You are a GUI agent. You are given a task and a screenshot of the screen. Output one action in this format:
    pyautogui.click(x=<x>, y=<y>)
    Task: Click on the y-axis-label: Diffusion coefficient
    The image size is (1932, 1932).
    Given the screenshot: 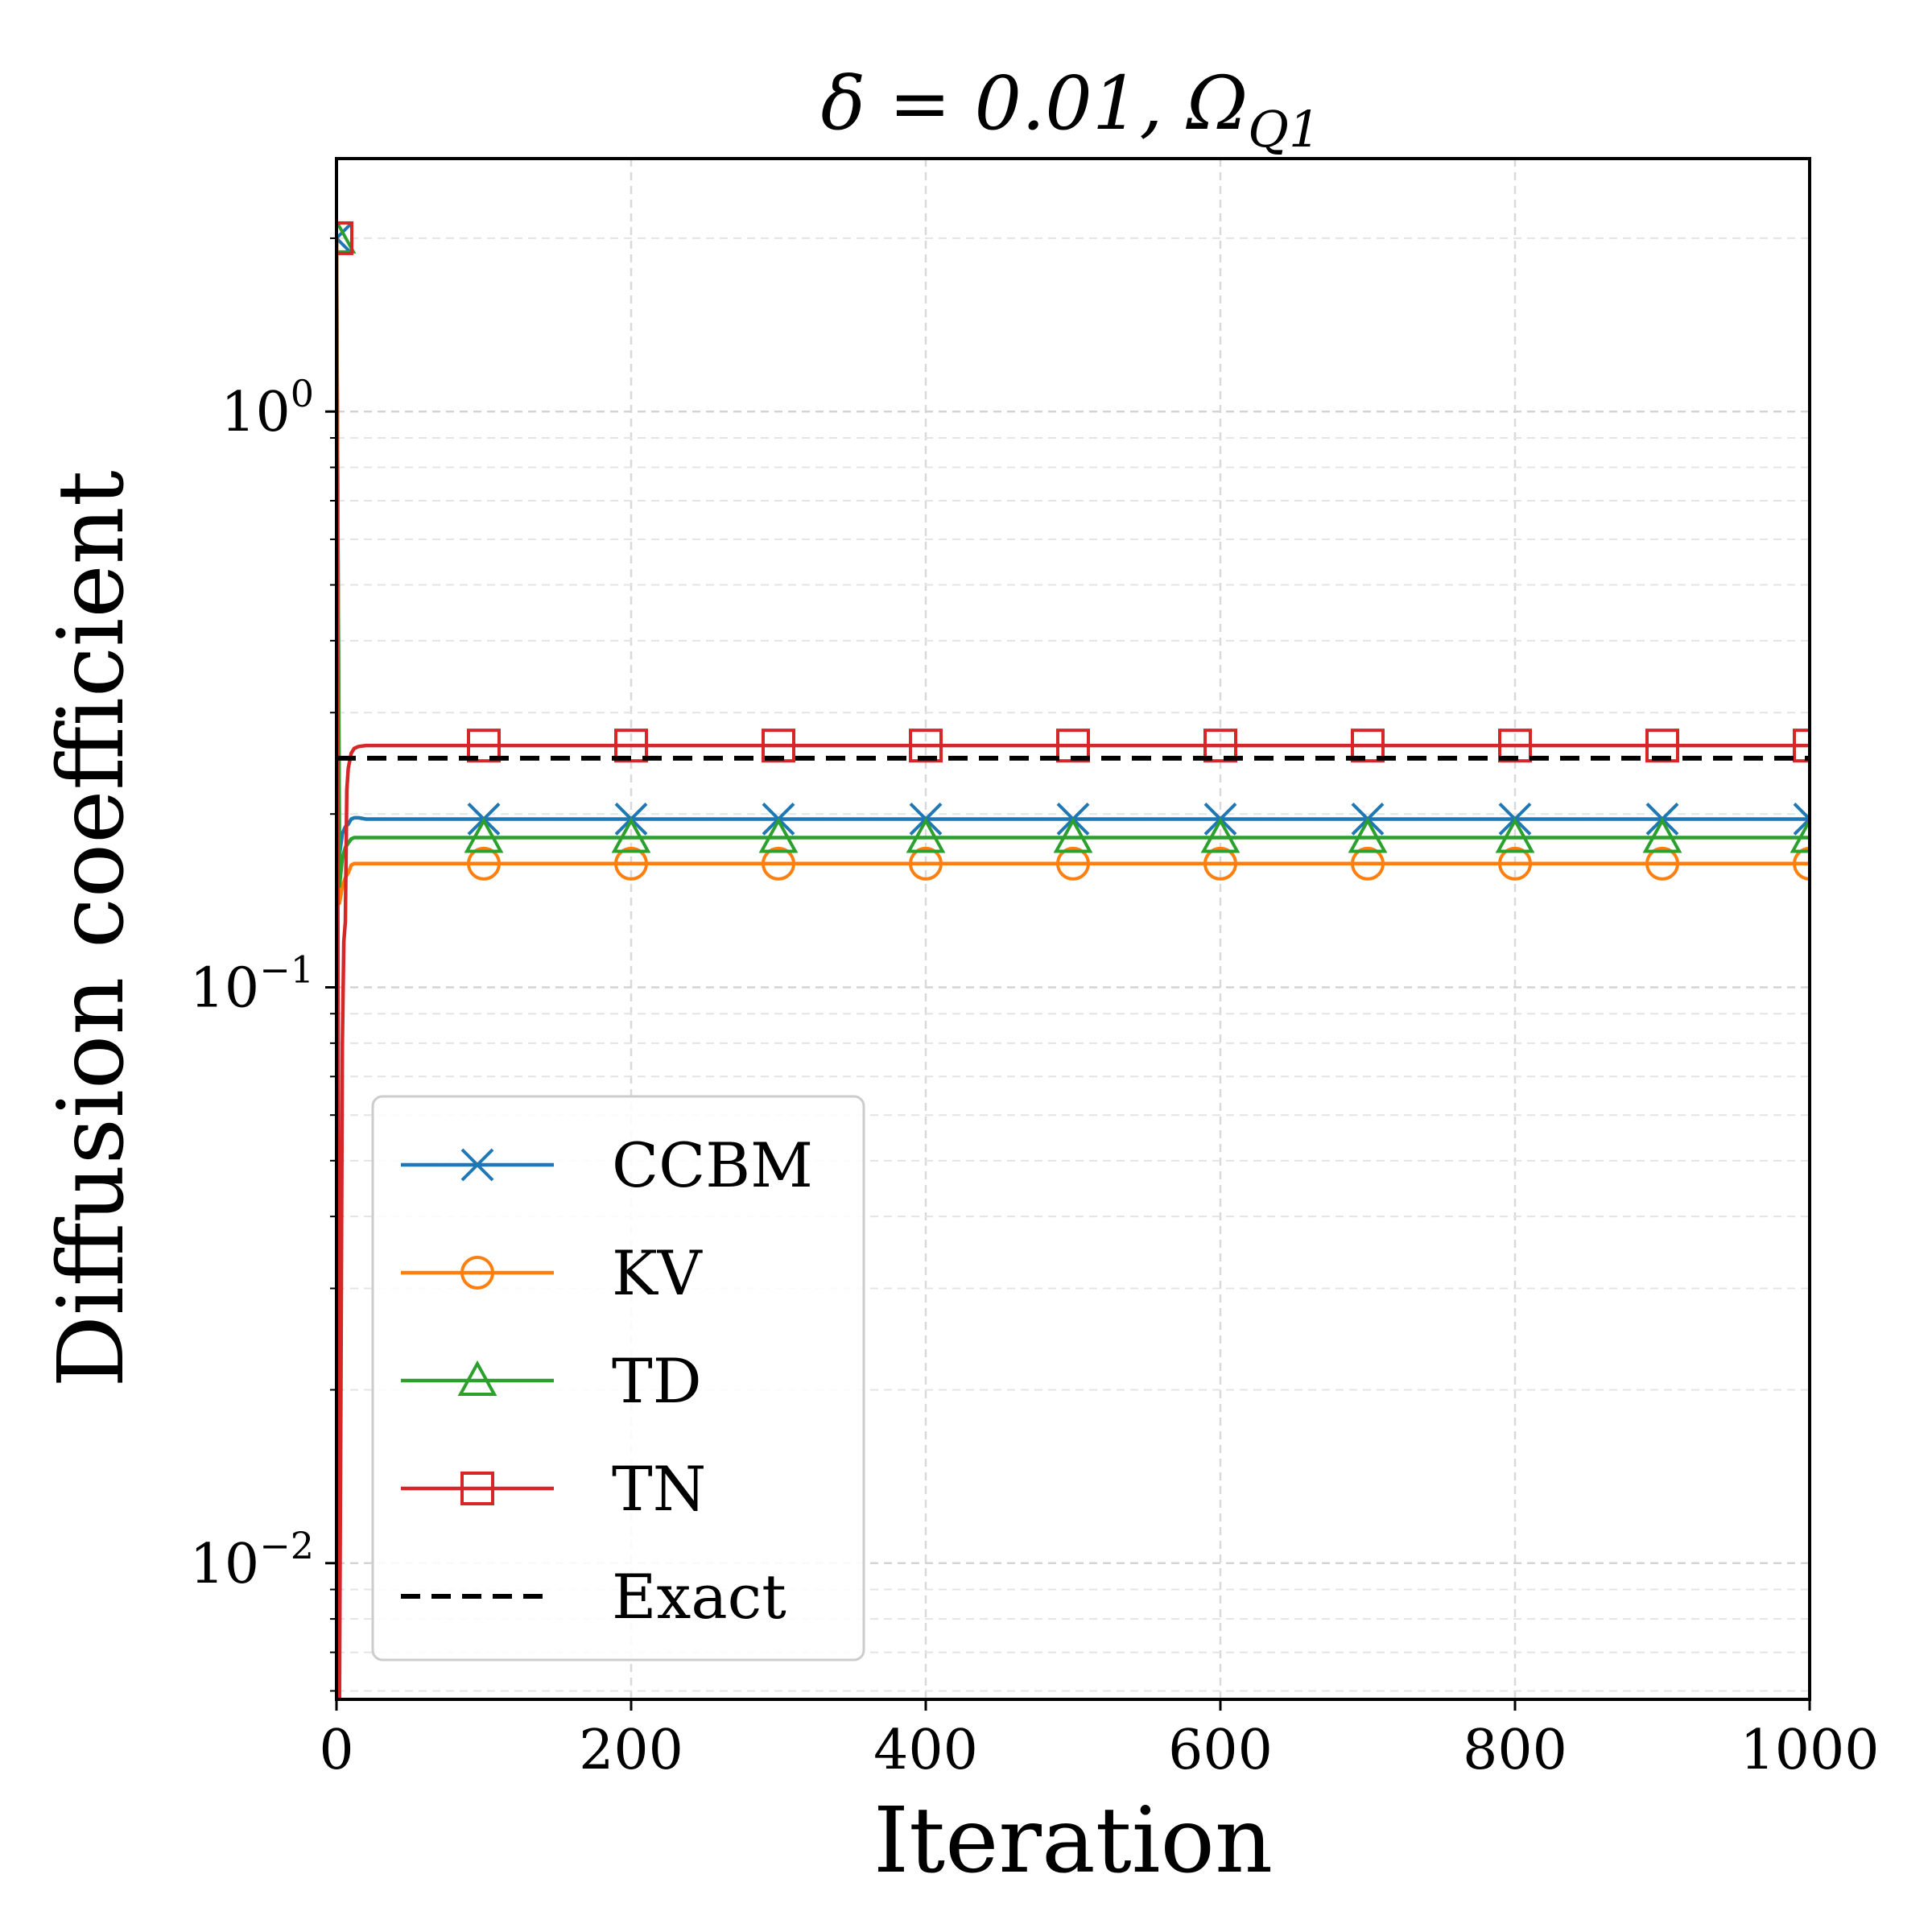 What is the action you would take?
    pyautogui.click(x=91, y=929)
    